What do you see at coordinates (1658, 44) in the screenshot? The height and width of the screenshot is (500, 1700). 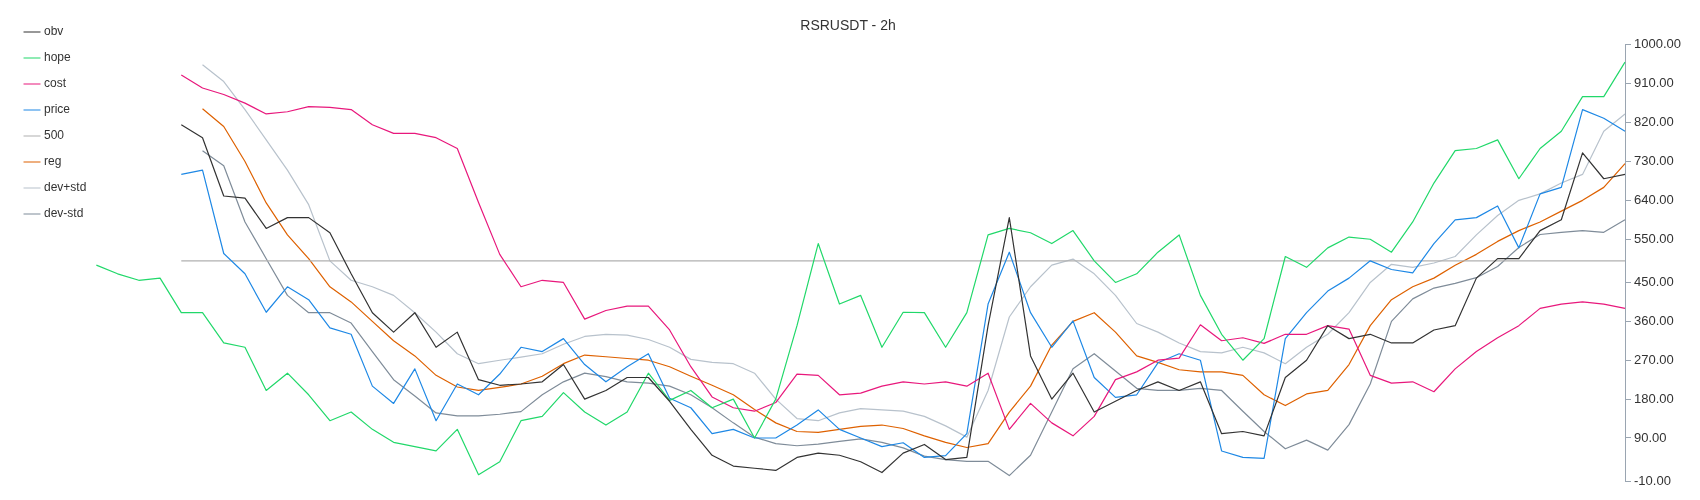 I see `y-tick-label: 1000.00` at bounding box center [1658, 44].